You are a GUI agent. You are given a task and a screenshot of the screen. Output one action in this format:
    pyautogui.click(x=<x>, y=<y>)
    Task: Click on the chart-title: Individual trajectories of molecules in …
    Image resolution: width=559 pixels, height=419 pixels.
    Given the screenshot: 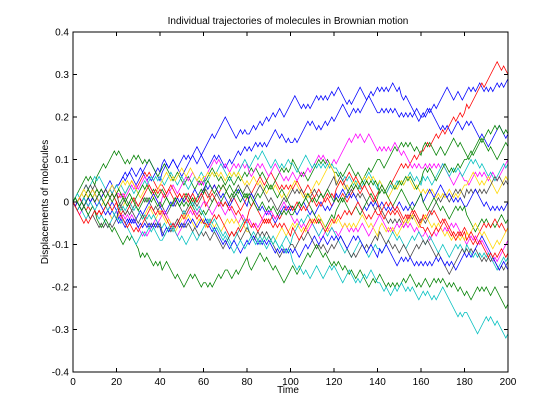 What is the action you would take?
    pyautogui.click(x=288, y=21)
    